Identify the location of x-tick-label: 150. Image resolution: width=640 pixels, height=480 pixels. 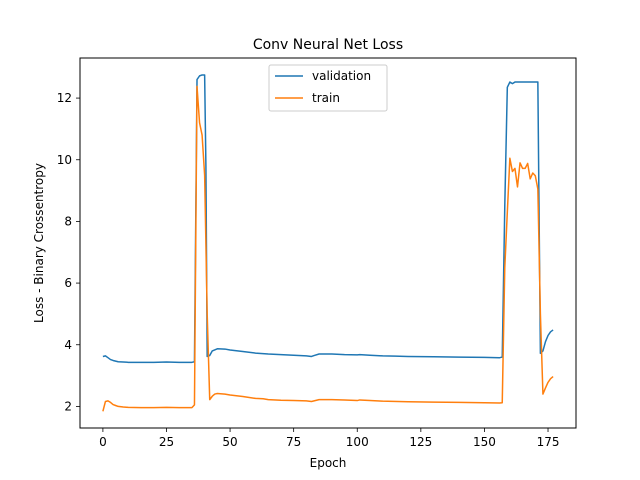
(484, 442).